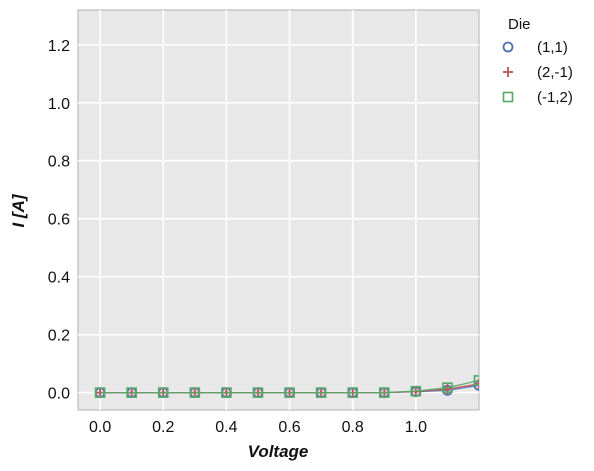 This screenshot has width=594, height=471. What do you see at coordinates (59, 394) in the screenshot?
I see `y-tick-label: 0.0` at bounding box center [59, 394].